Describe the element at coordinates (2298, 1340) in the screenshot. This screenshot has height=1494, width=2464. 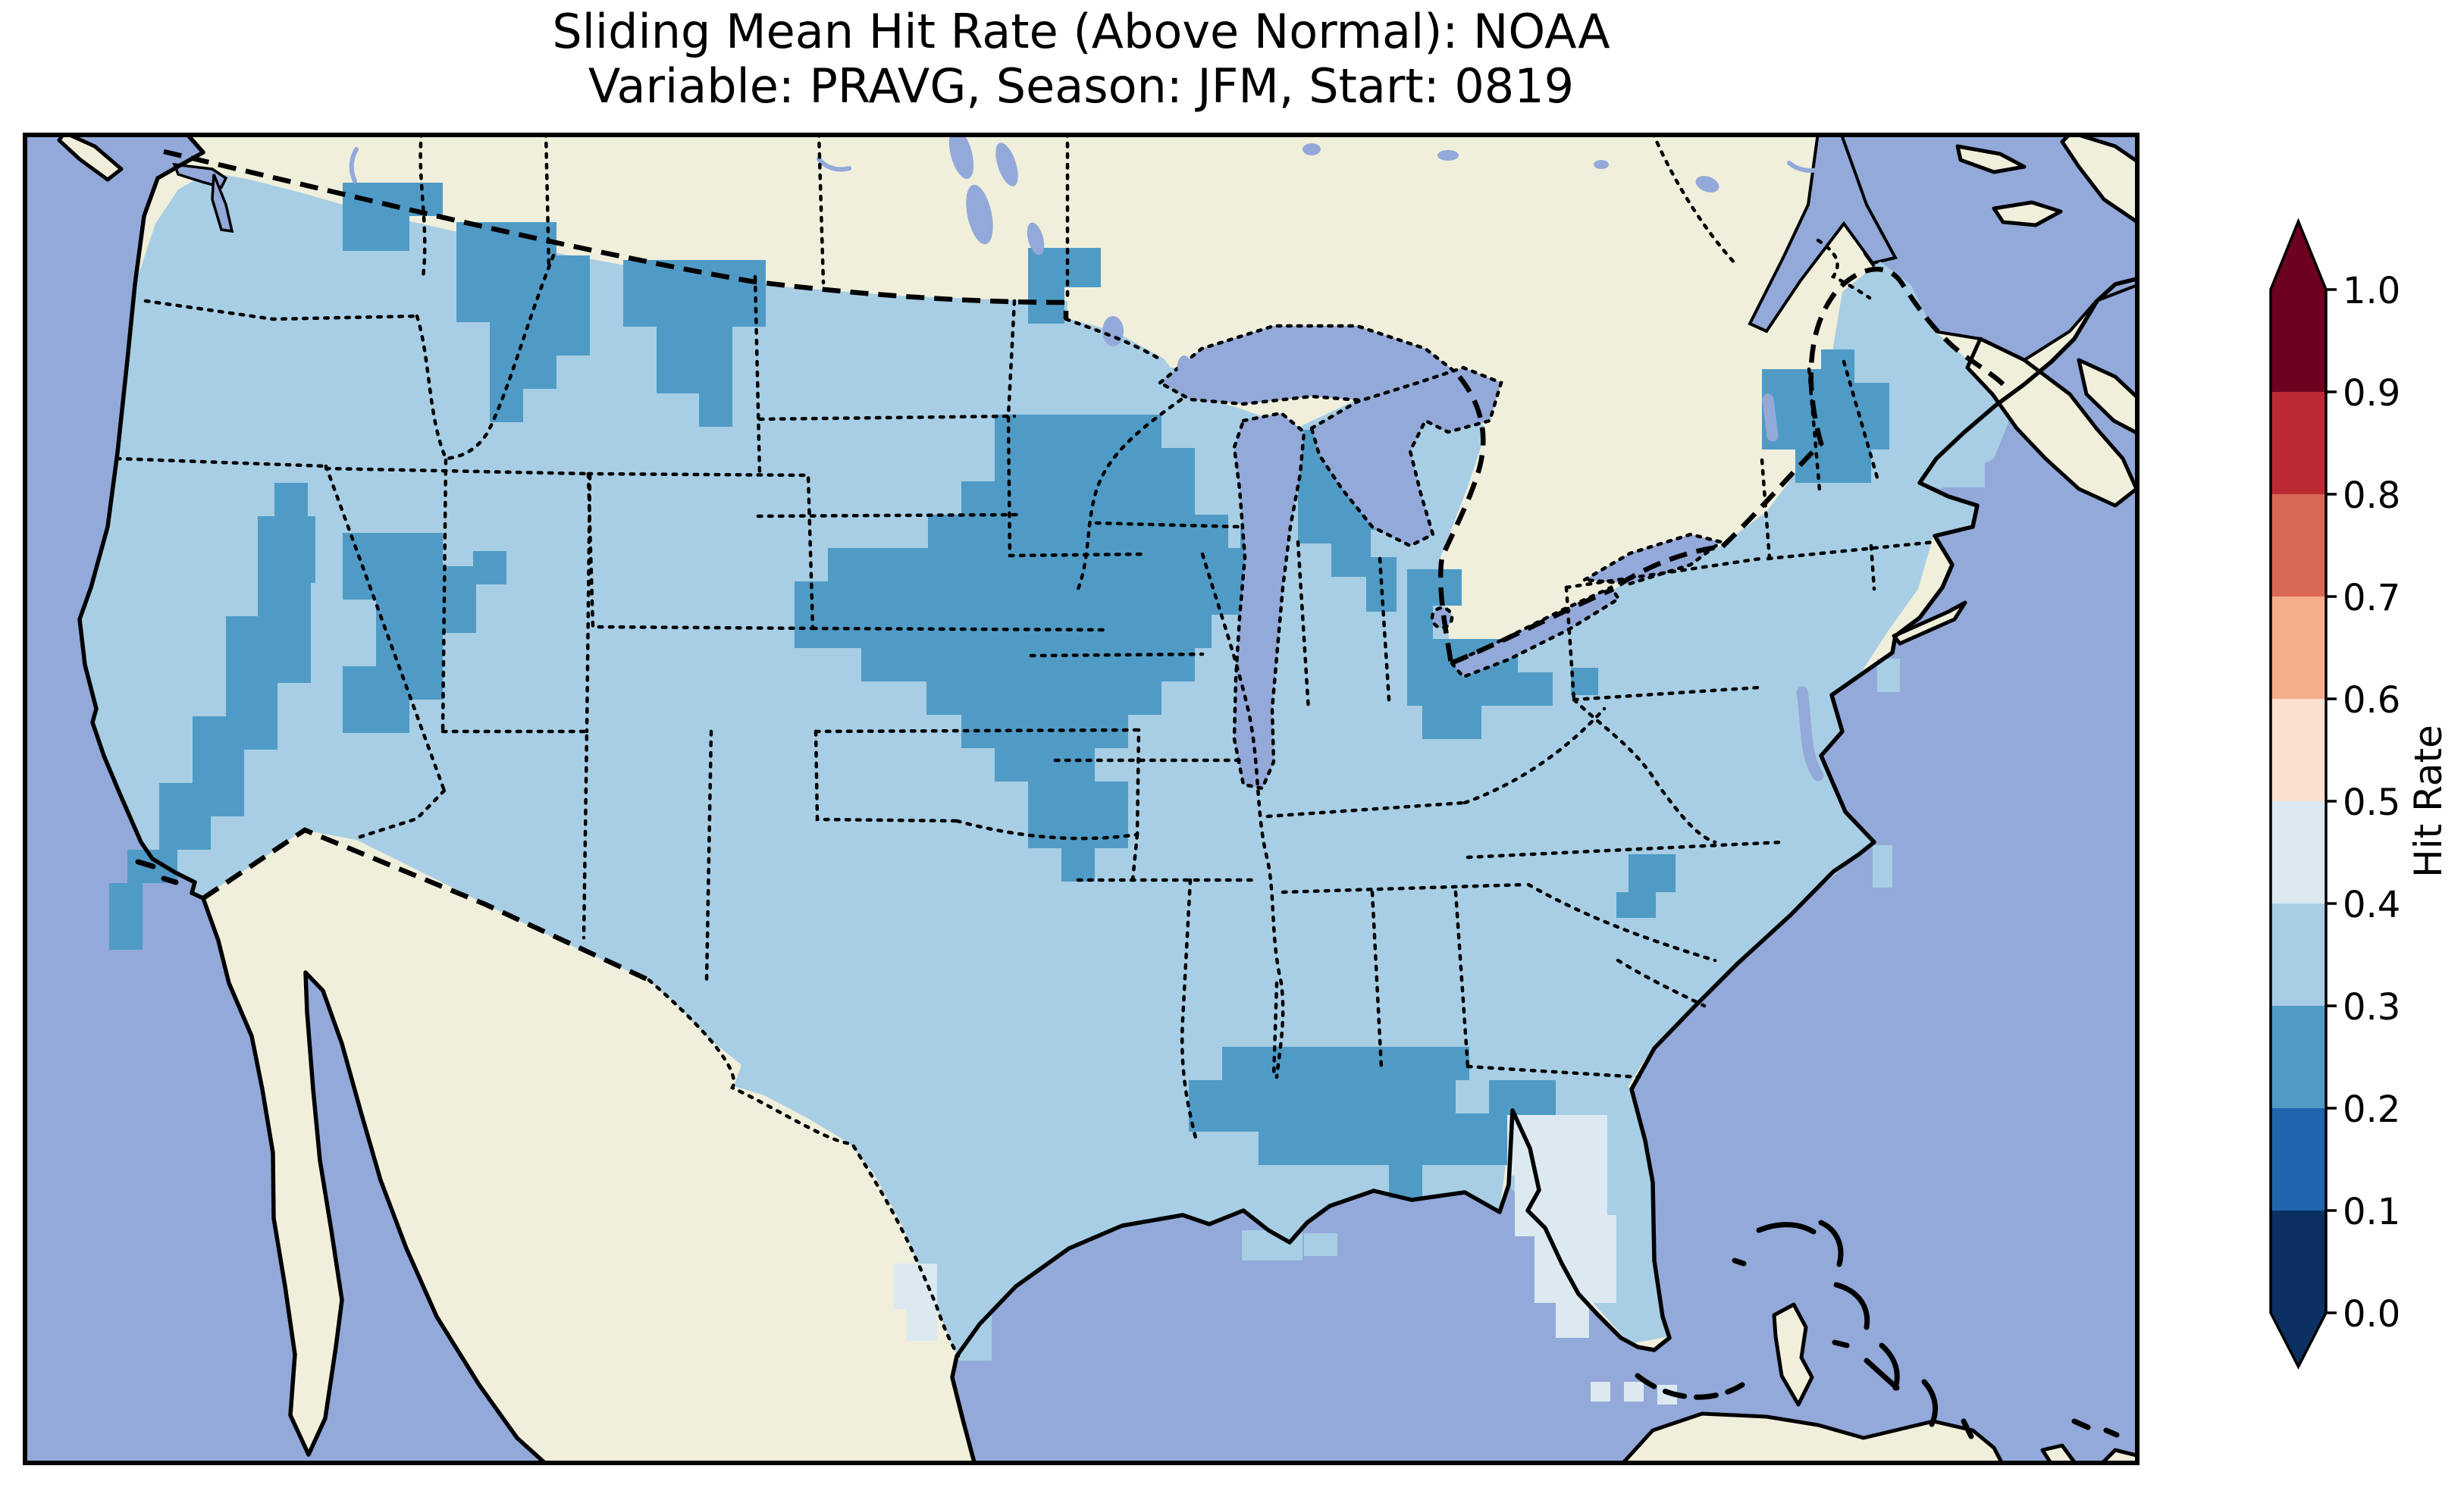
I see `colorbar-extend-under` at that location.